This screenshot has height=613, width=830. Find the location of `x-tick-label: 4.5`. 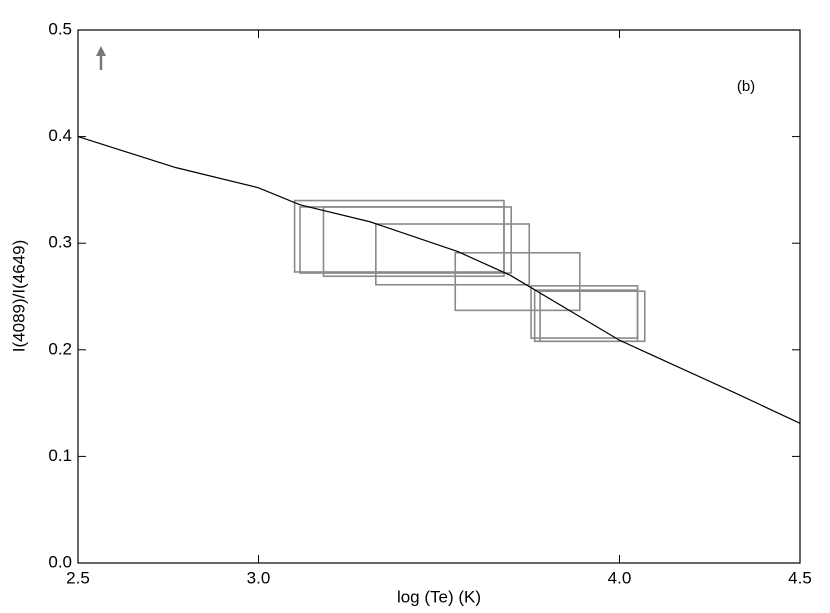

x-tick-label: 4.5 is located at coordinates (800, 577).